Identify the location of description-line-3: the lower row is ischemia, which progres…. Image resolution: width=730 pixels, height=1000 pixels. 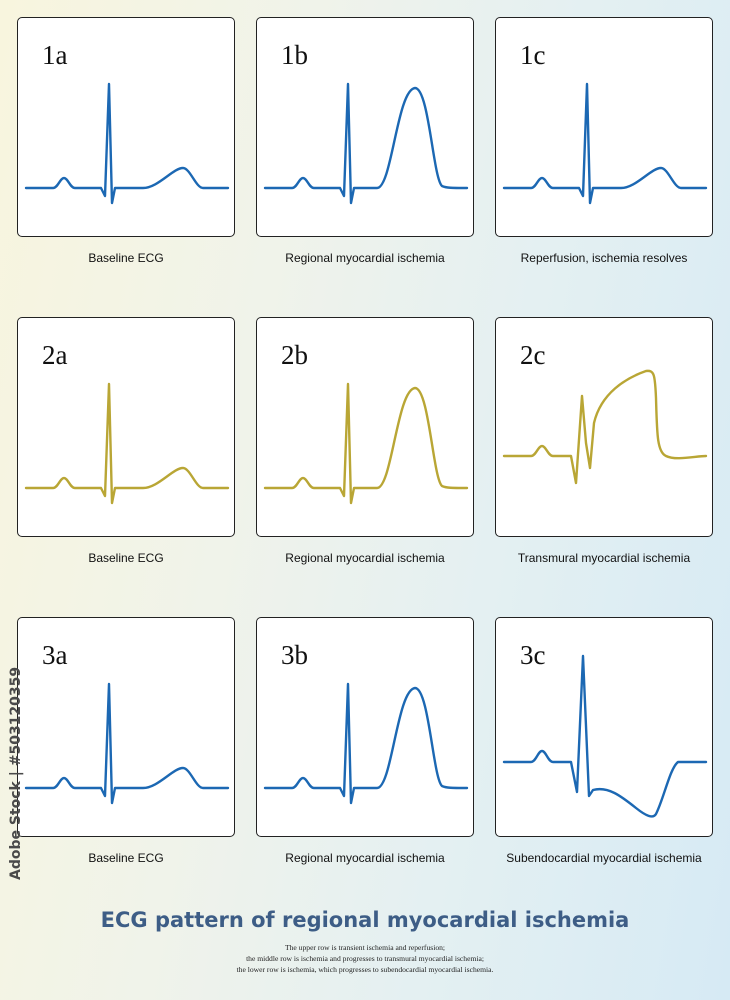
(365, 969).